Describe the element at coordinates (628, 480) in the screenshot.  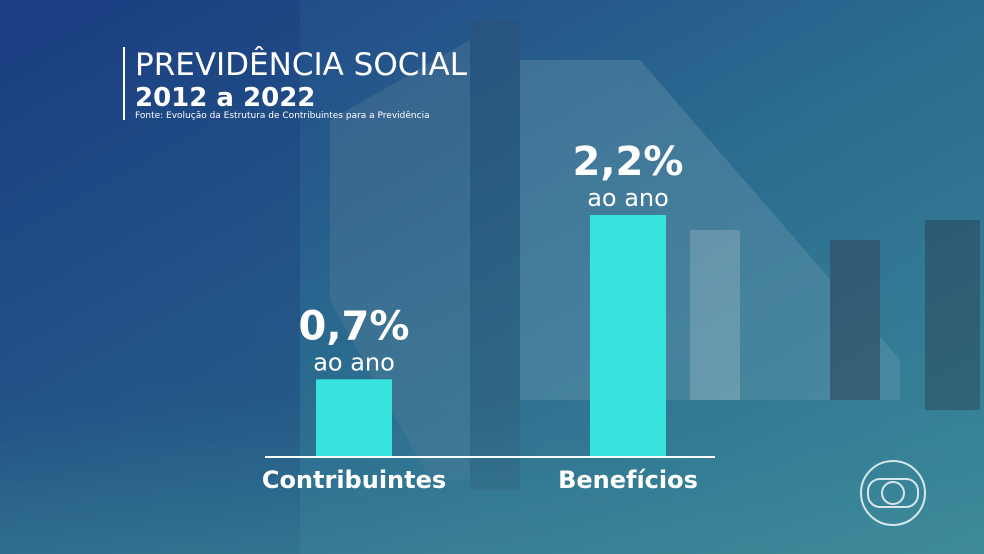
I see `x-tick-label: Benefícios` at that location.